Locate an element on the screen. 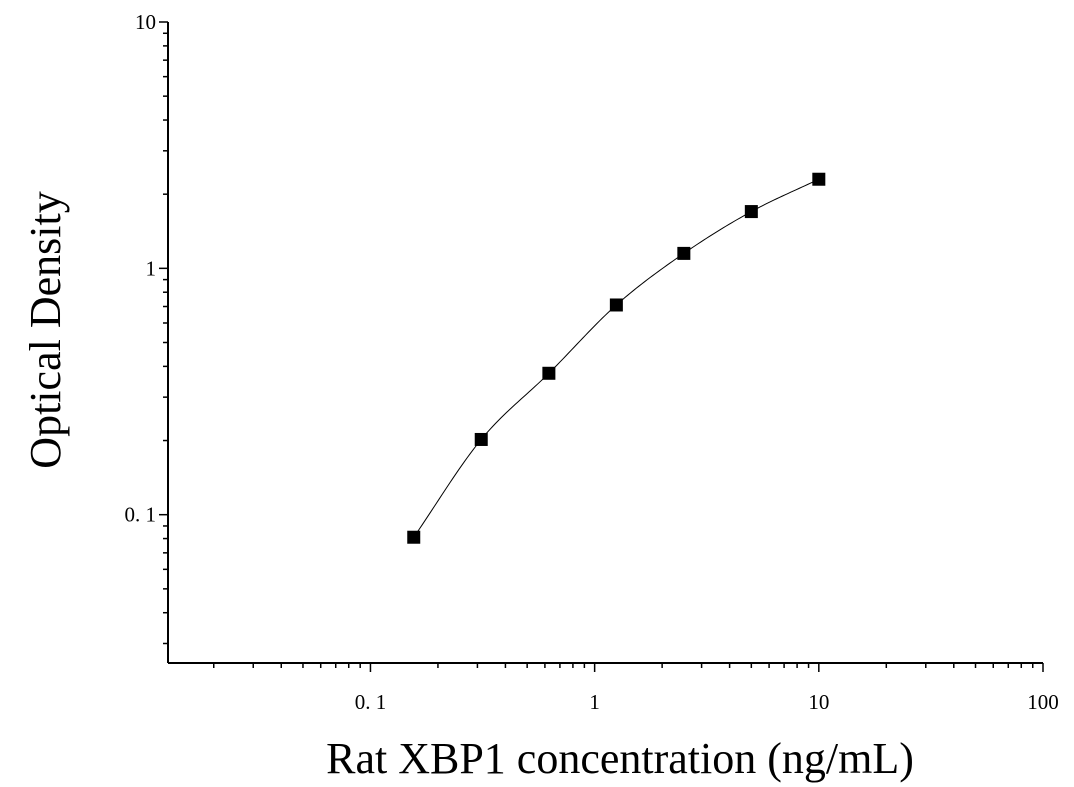 This screenshot has height=787, width=1074. y-tick-label: 0. 1 is located at coordinates (141, 515).